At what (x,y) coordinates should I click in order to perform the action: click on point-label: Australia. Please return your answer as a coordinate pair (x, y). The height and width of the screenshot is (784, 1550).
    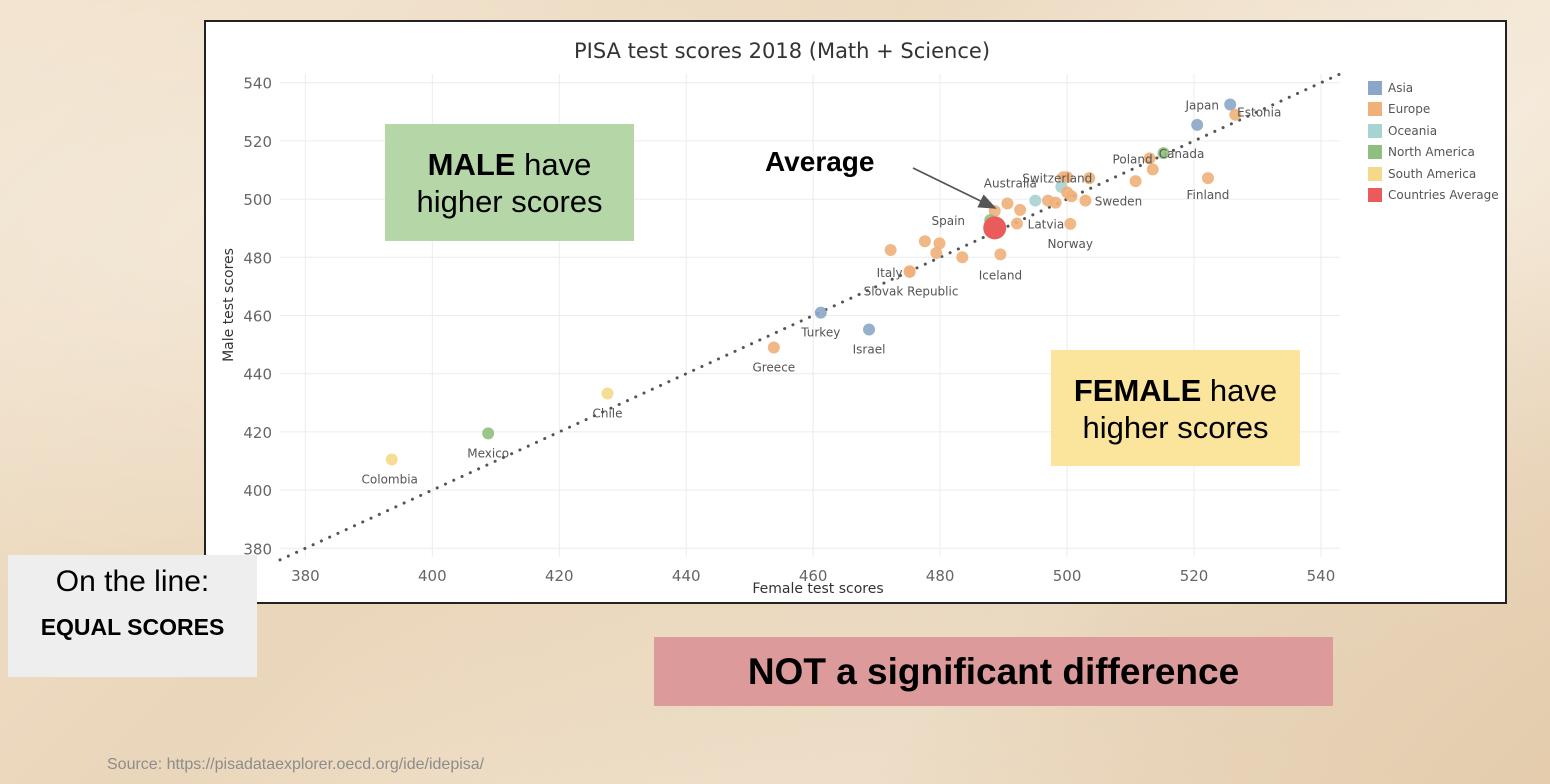
    Looking at the image, I should click on (1010, 184).